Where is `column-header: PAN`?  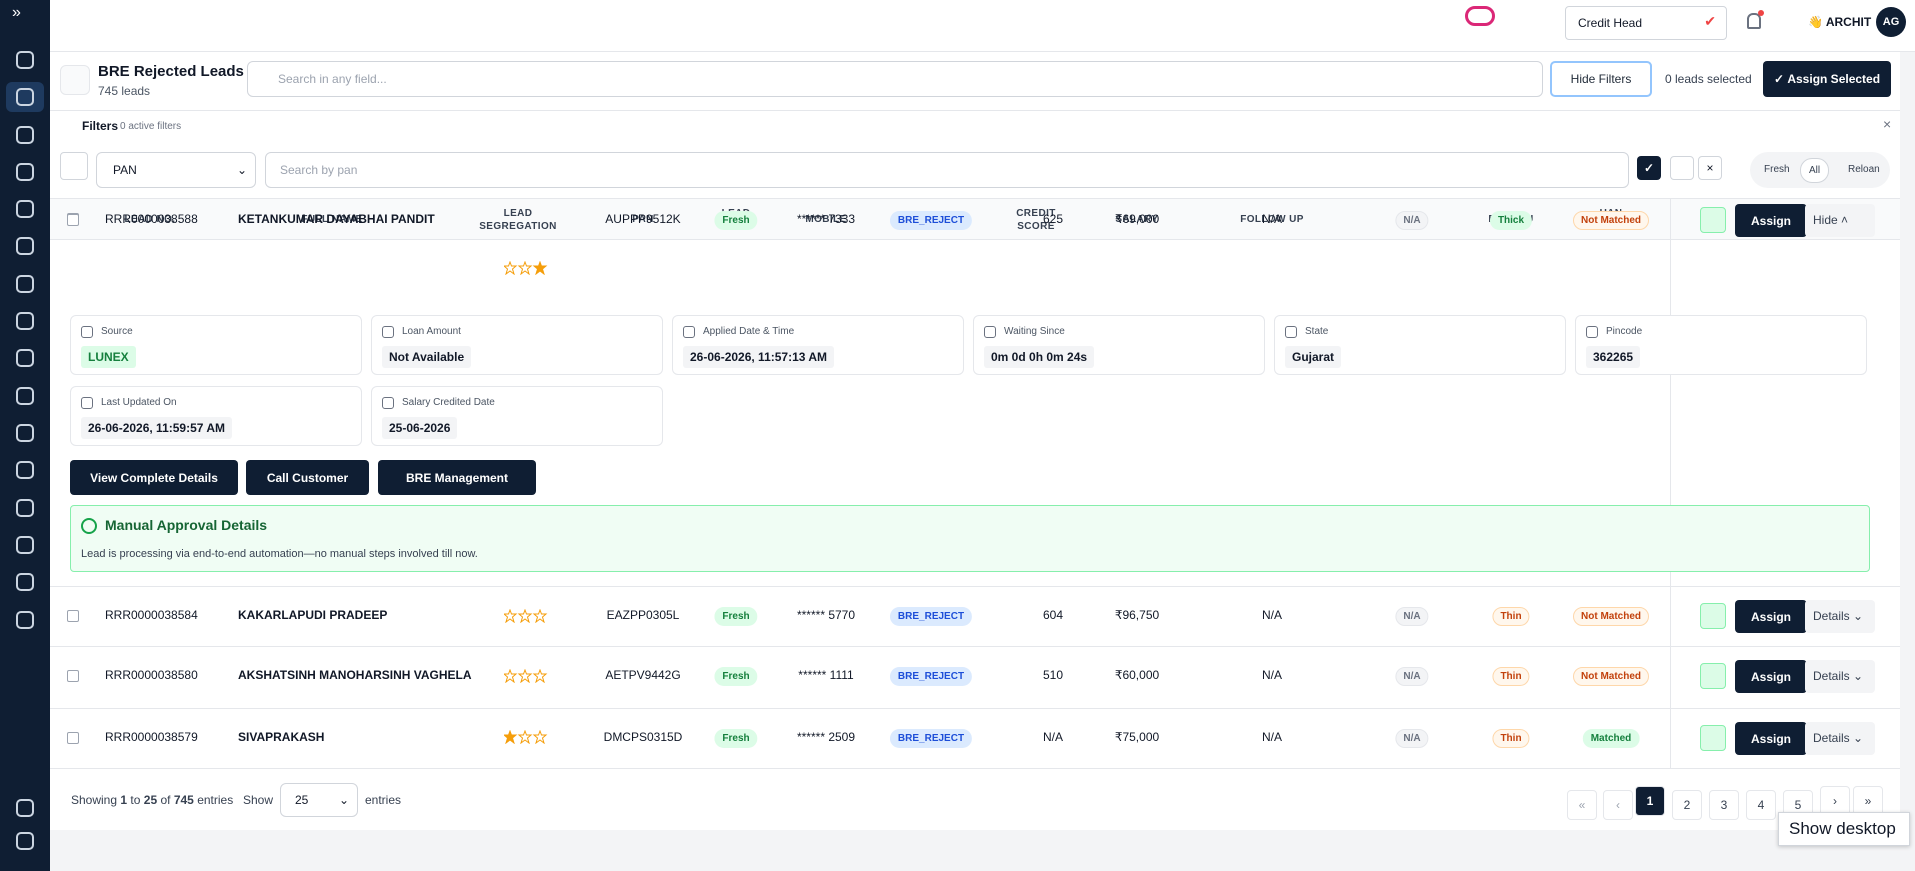 column-header: PAN is located at coordinates (643, 219).